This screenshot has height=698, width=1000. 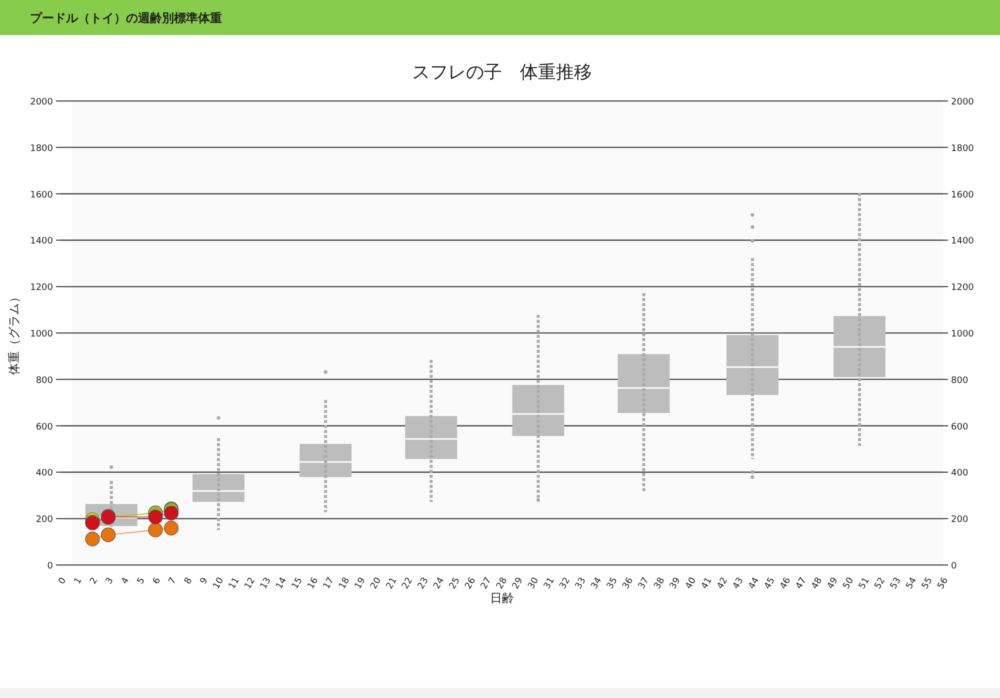 I want to click on y-tick-label: 0, so click(x=50, y=567).